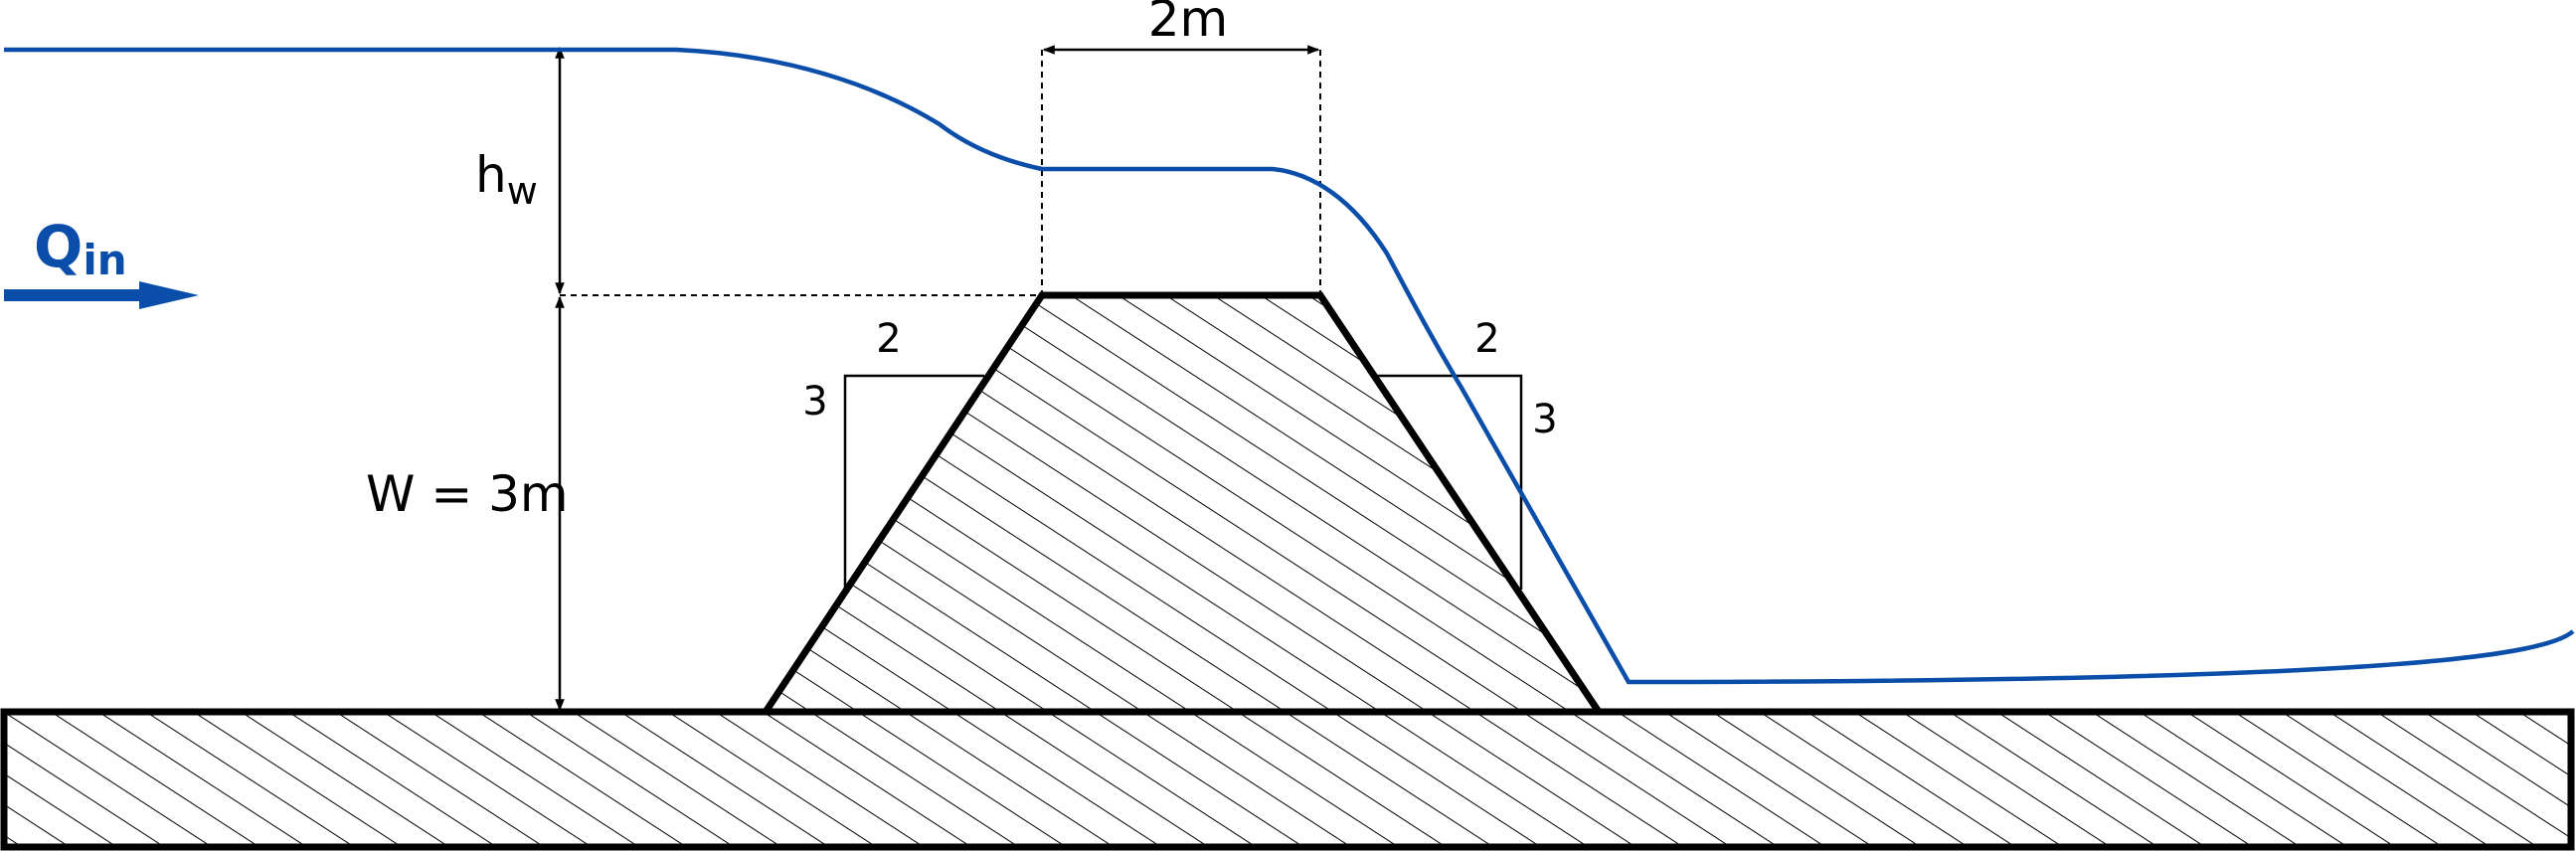  Describe the element at coordinates (1448, 482) in the screenshot. I see `downstream-slope-triangle` at that location.